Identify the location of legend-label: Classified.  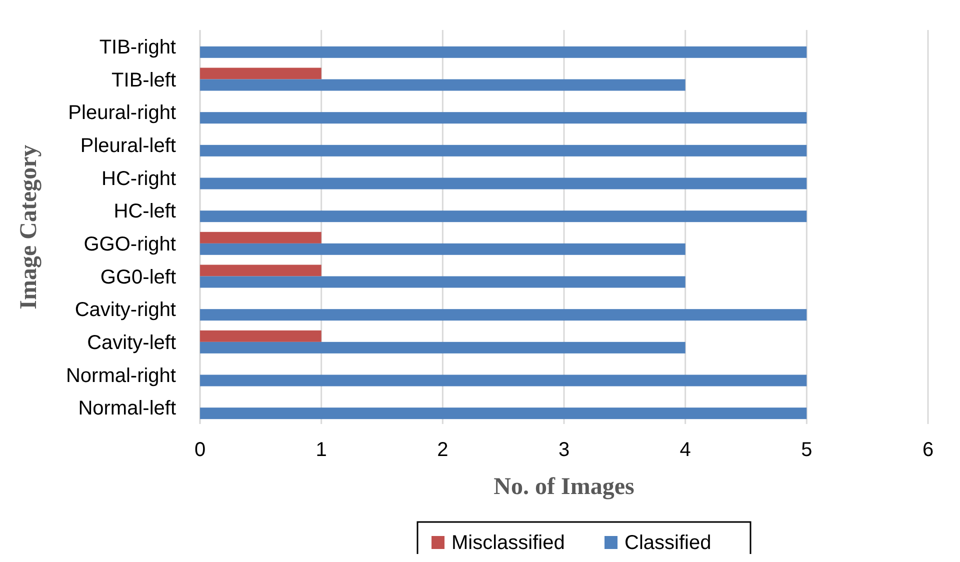
(668, 543).